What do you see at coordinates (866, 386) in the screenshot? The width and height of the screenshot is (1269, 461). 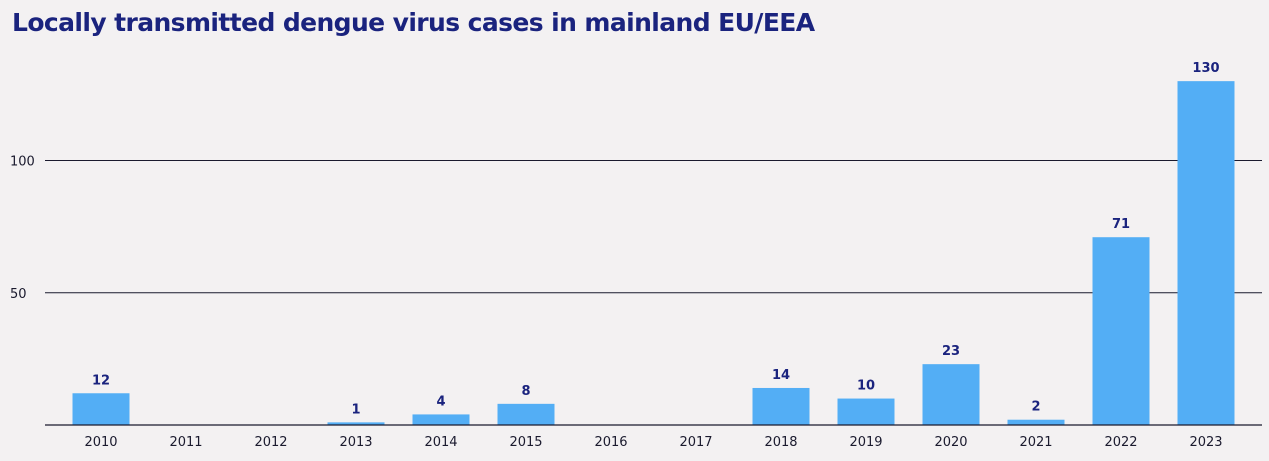 I see `data-label-2019: 10` at bounding box center [866, 386].